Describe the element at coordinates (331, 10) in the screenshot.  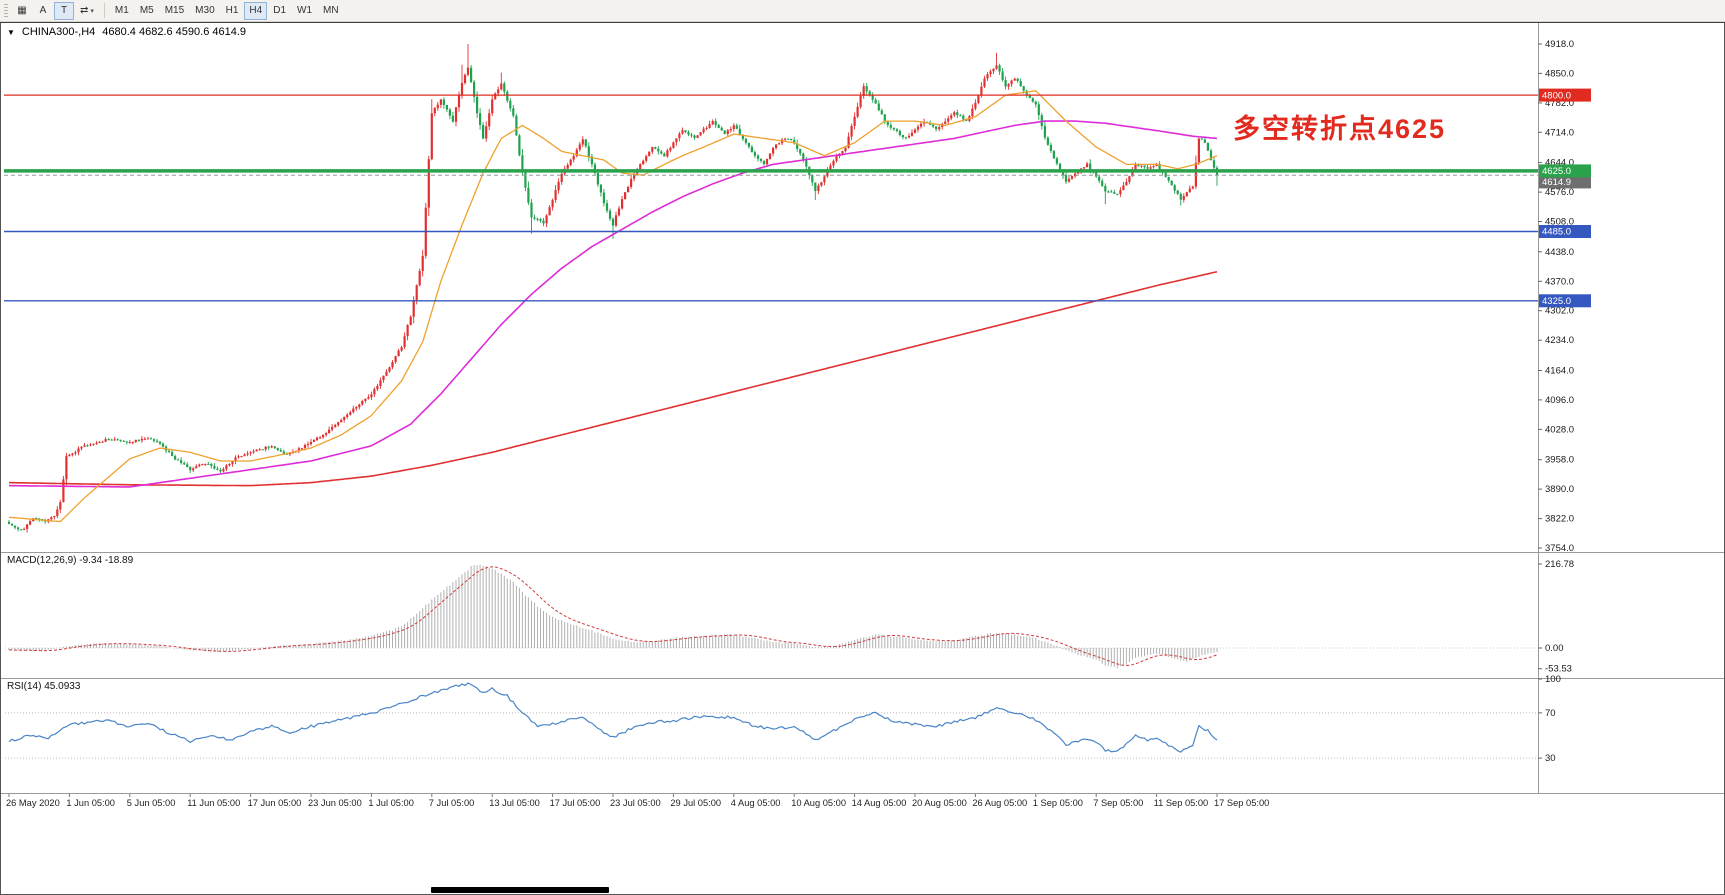
I see `timeframe-mn: MN` at that location.